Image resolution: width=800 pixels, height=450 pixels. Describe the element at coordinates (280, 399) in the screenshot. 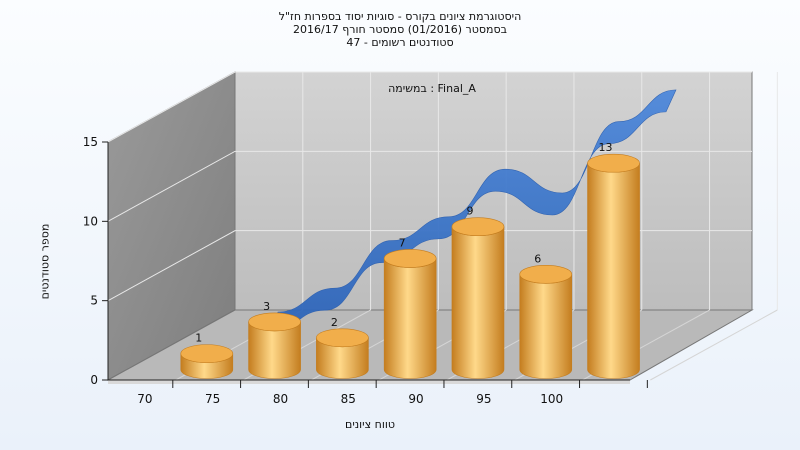

I see `x-tick-label: 80` at that location.